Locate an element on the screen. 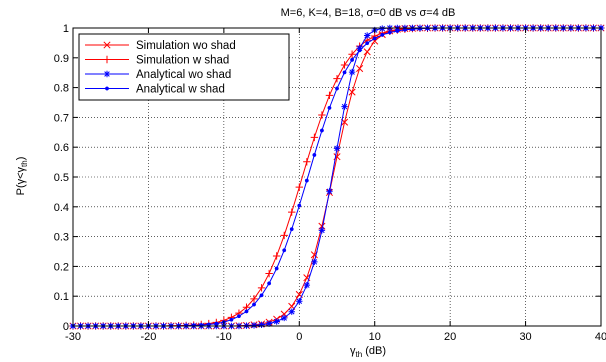  legend-item: Analytical wo shad is located at coordinates (158, 75).